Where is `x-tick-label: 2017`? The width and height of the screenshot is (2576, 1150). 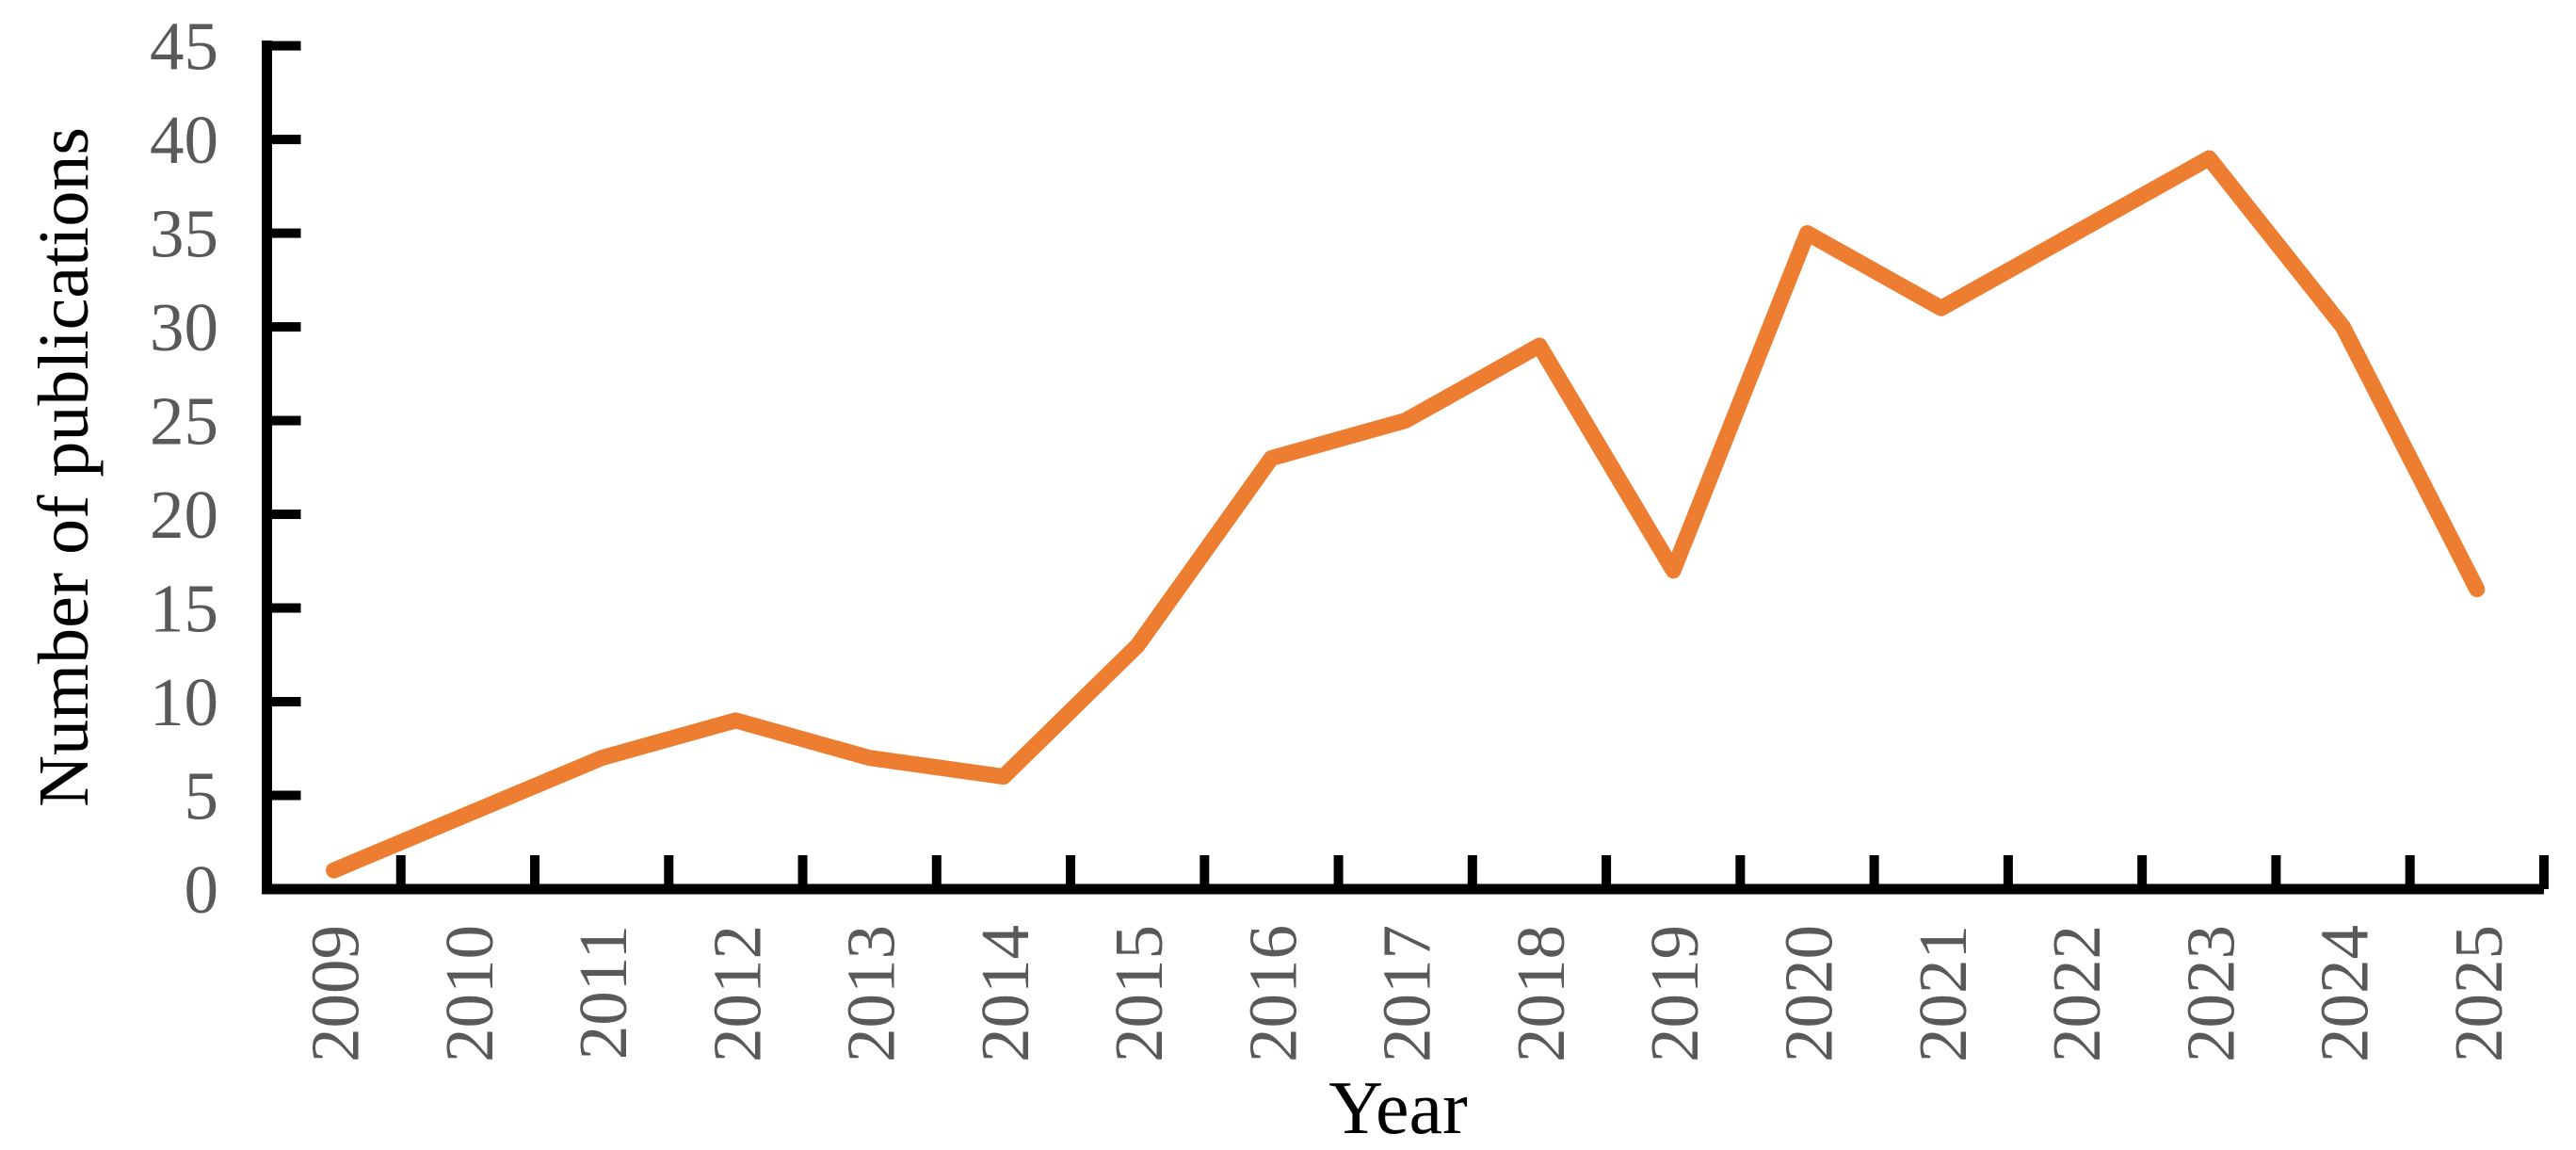
x-tick-label: 2017 is located at coordinates (1407, 993).